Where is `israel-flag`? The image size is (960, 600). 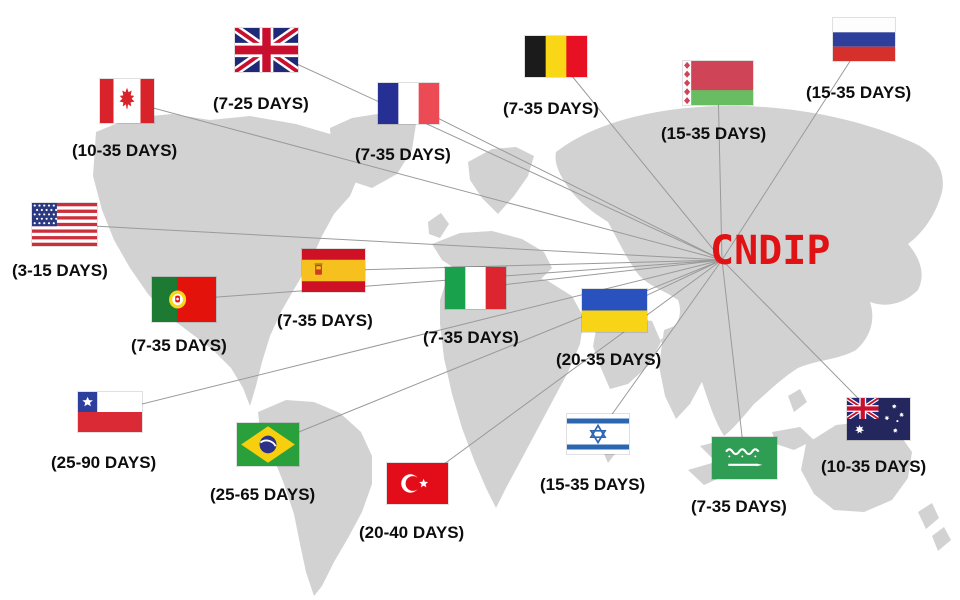 israel-flag is located at coordinates (598, 434).